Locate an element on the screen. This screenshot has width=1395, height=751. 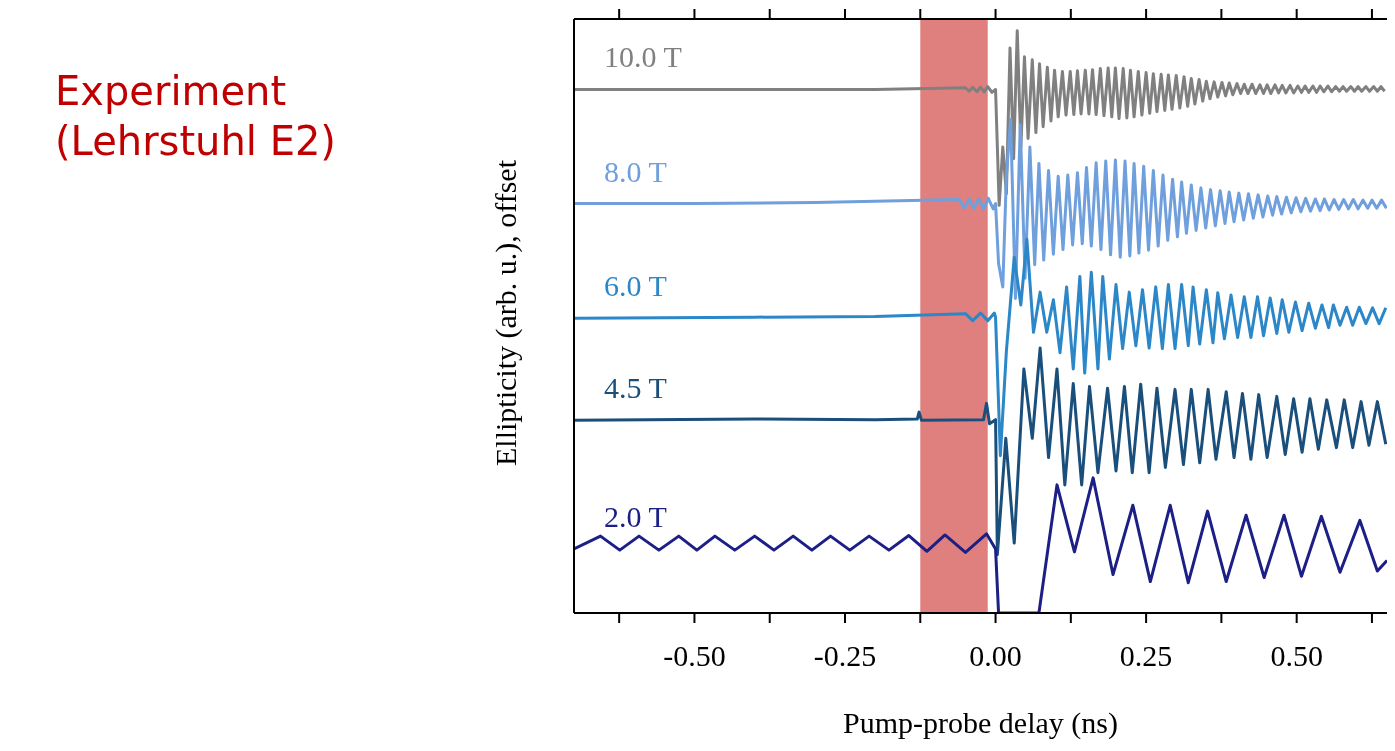
series-label: 8.0 T is located at coordinates (635, 171).